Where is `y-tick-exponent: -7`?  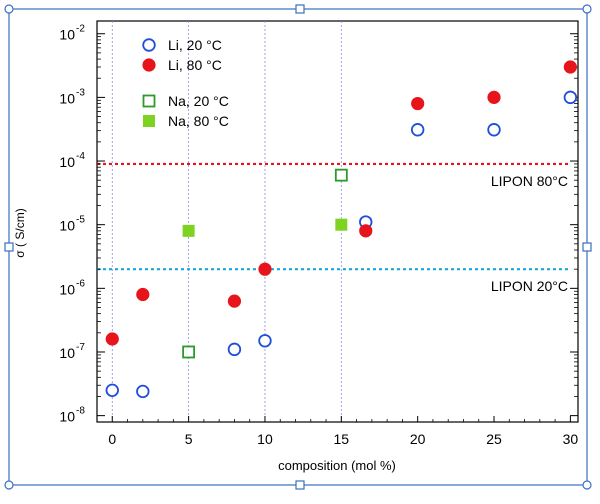 y-tick-exponent: -7 is located at coordinates (80, 347).